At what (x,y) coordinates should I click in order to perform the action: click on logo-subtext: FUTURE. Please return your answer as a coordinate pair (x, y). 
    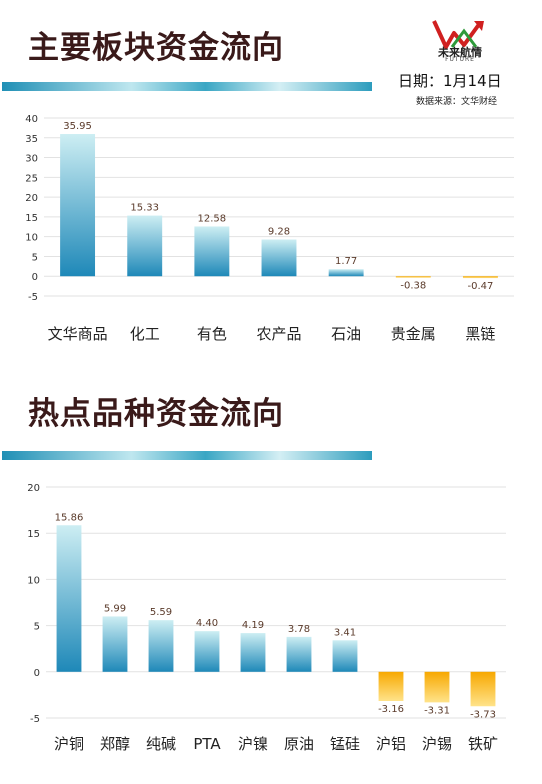
    Looking at the image, I should click on (460, 59).